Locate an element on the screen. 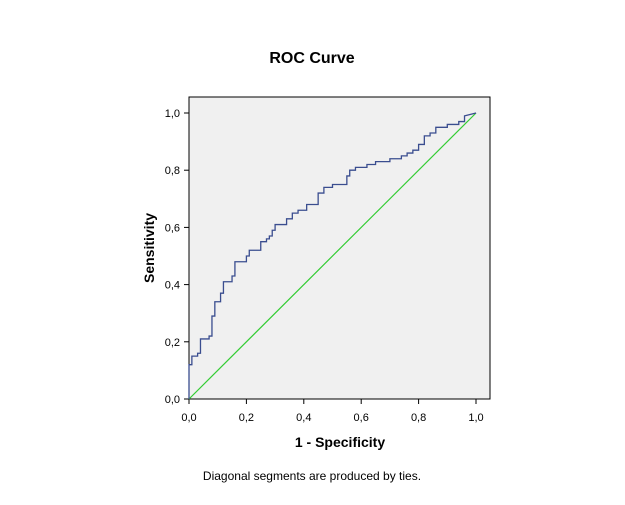 The height and width of the screenshot is (505, 625). chart-footnote: Diagonal segments are produced by ties. is located at coordinates (312, 476).